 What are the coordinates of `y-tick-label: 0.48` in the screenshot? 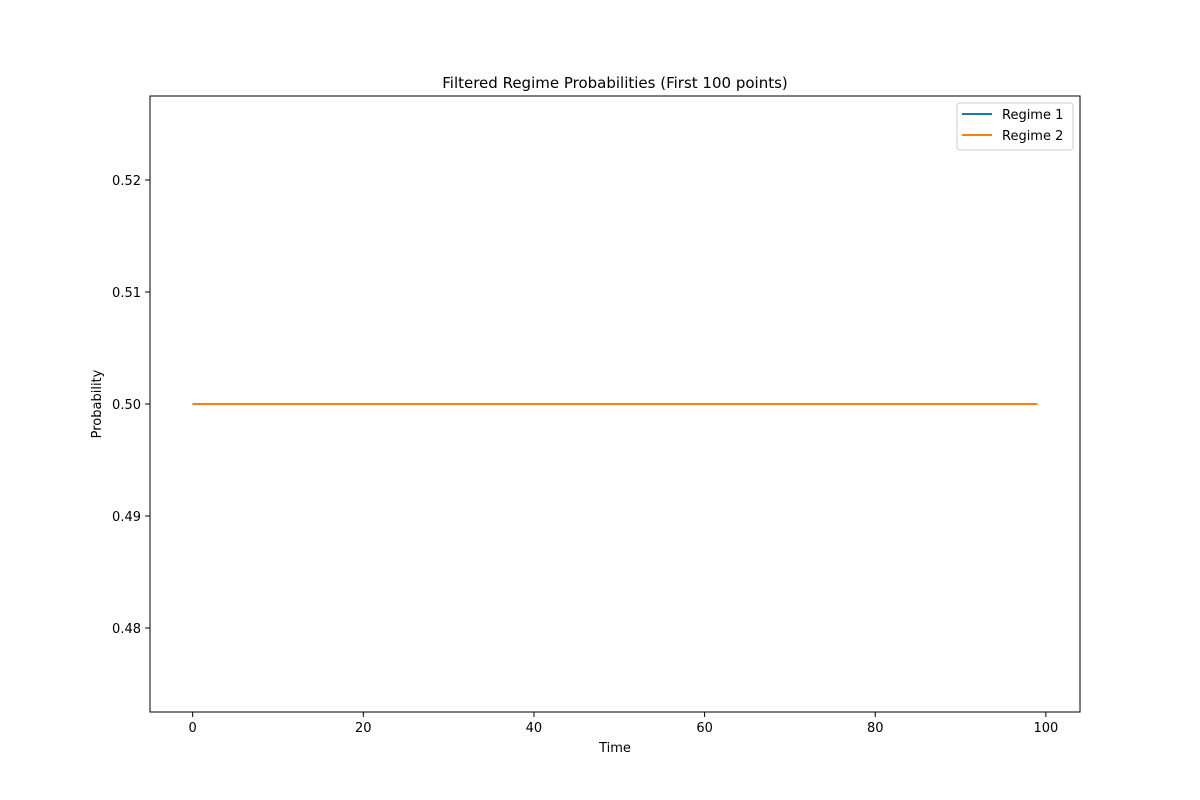 It's located at (126, 629).